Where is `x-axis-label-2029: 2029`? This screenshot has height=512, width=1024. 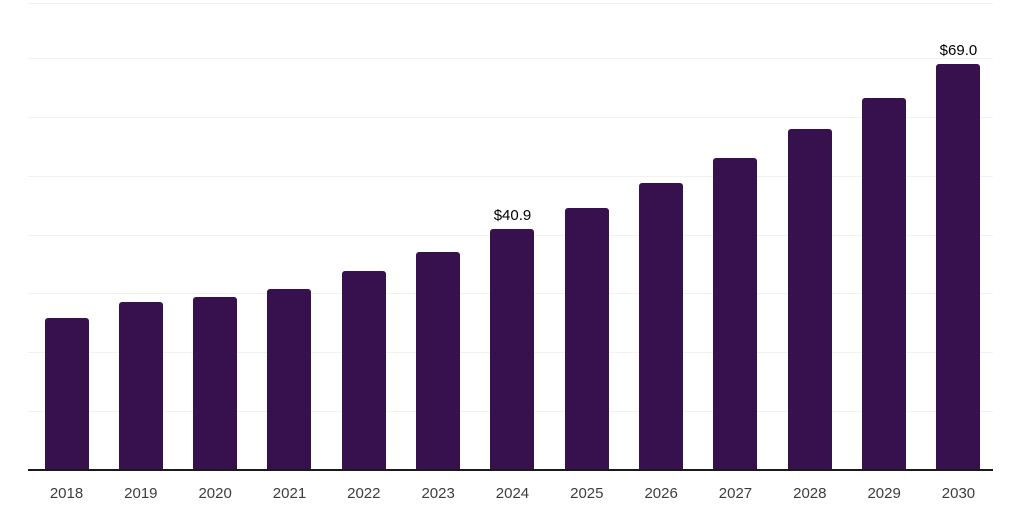 x-axis-label-2029: 2029 is located at coordinates (884, 493).